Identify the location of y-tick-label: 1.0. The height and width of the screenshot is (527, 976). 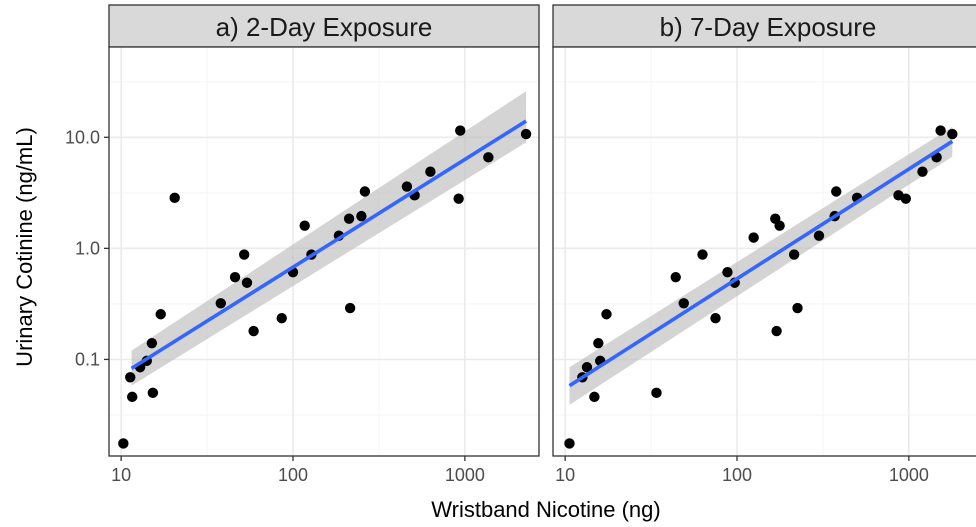
(87, 248).